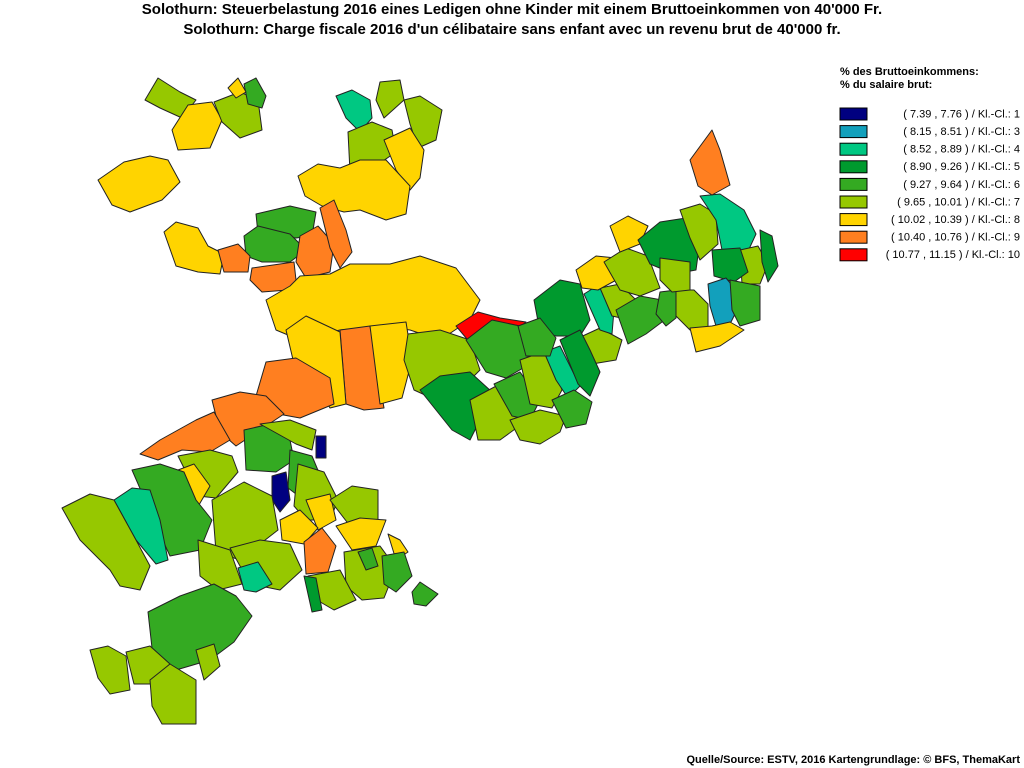 Image resolution: width=1024 pixels, height=768 pixels. What do you see at coordinates (953, 255) in the screenshot?
I see `legend-label: ( 10.77 , 11.15 ) / Kl.-Cl.: 10` at bounding box center [953, 255].